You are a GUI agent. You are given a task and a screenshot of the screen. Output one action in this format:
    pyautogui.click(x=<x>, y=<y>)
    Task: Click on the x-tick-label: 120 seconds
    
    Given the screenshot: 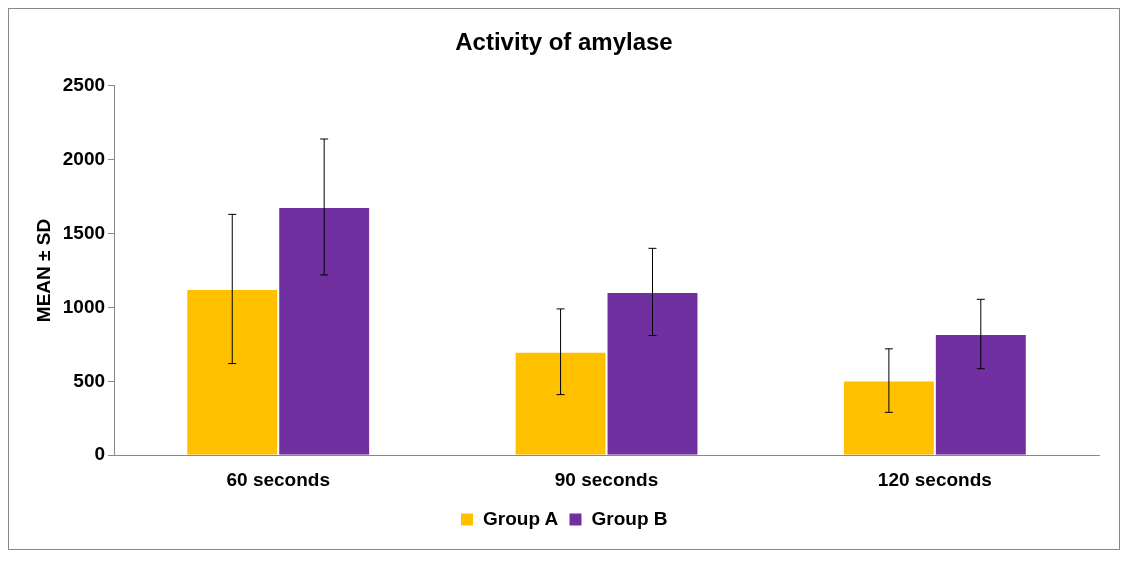 What is the action you would take?
    pyautogui.click(x=934, y=479)
    